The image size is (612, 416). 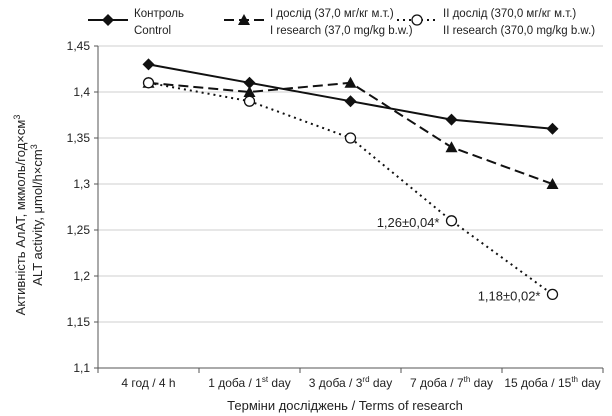 What do you see at coordinates (20, 215) in the screenshot?
I see `y-axis-title-line1: Активність АлАТ, мкмоль/год×см3` at bounding box center [20, 215].